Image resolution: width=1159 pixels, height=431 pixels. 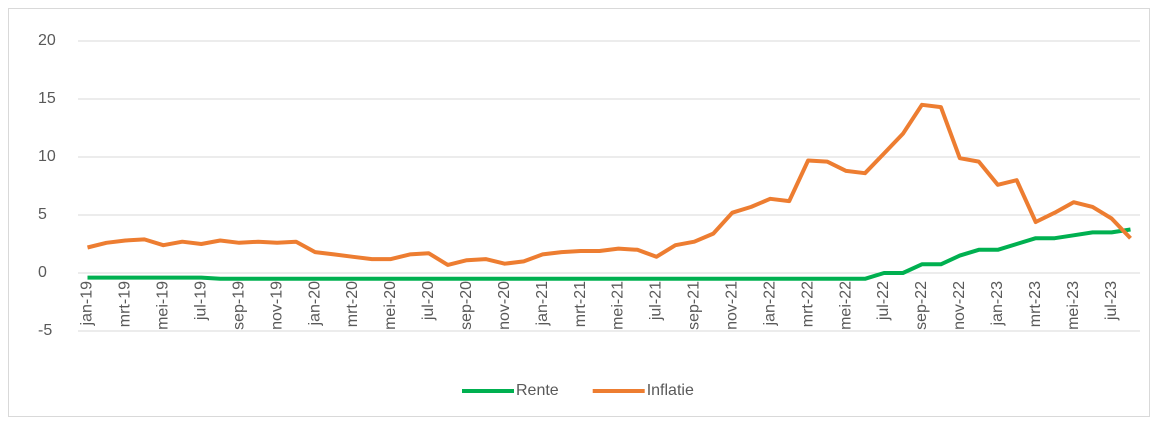 I want to click on y-tick-label: -5, so click(x=45, y=330).